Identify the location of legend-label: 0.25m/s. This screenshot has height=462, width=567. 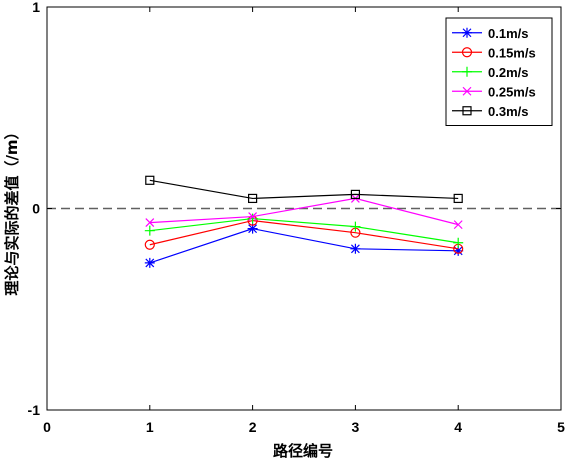
(512, 91).